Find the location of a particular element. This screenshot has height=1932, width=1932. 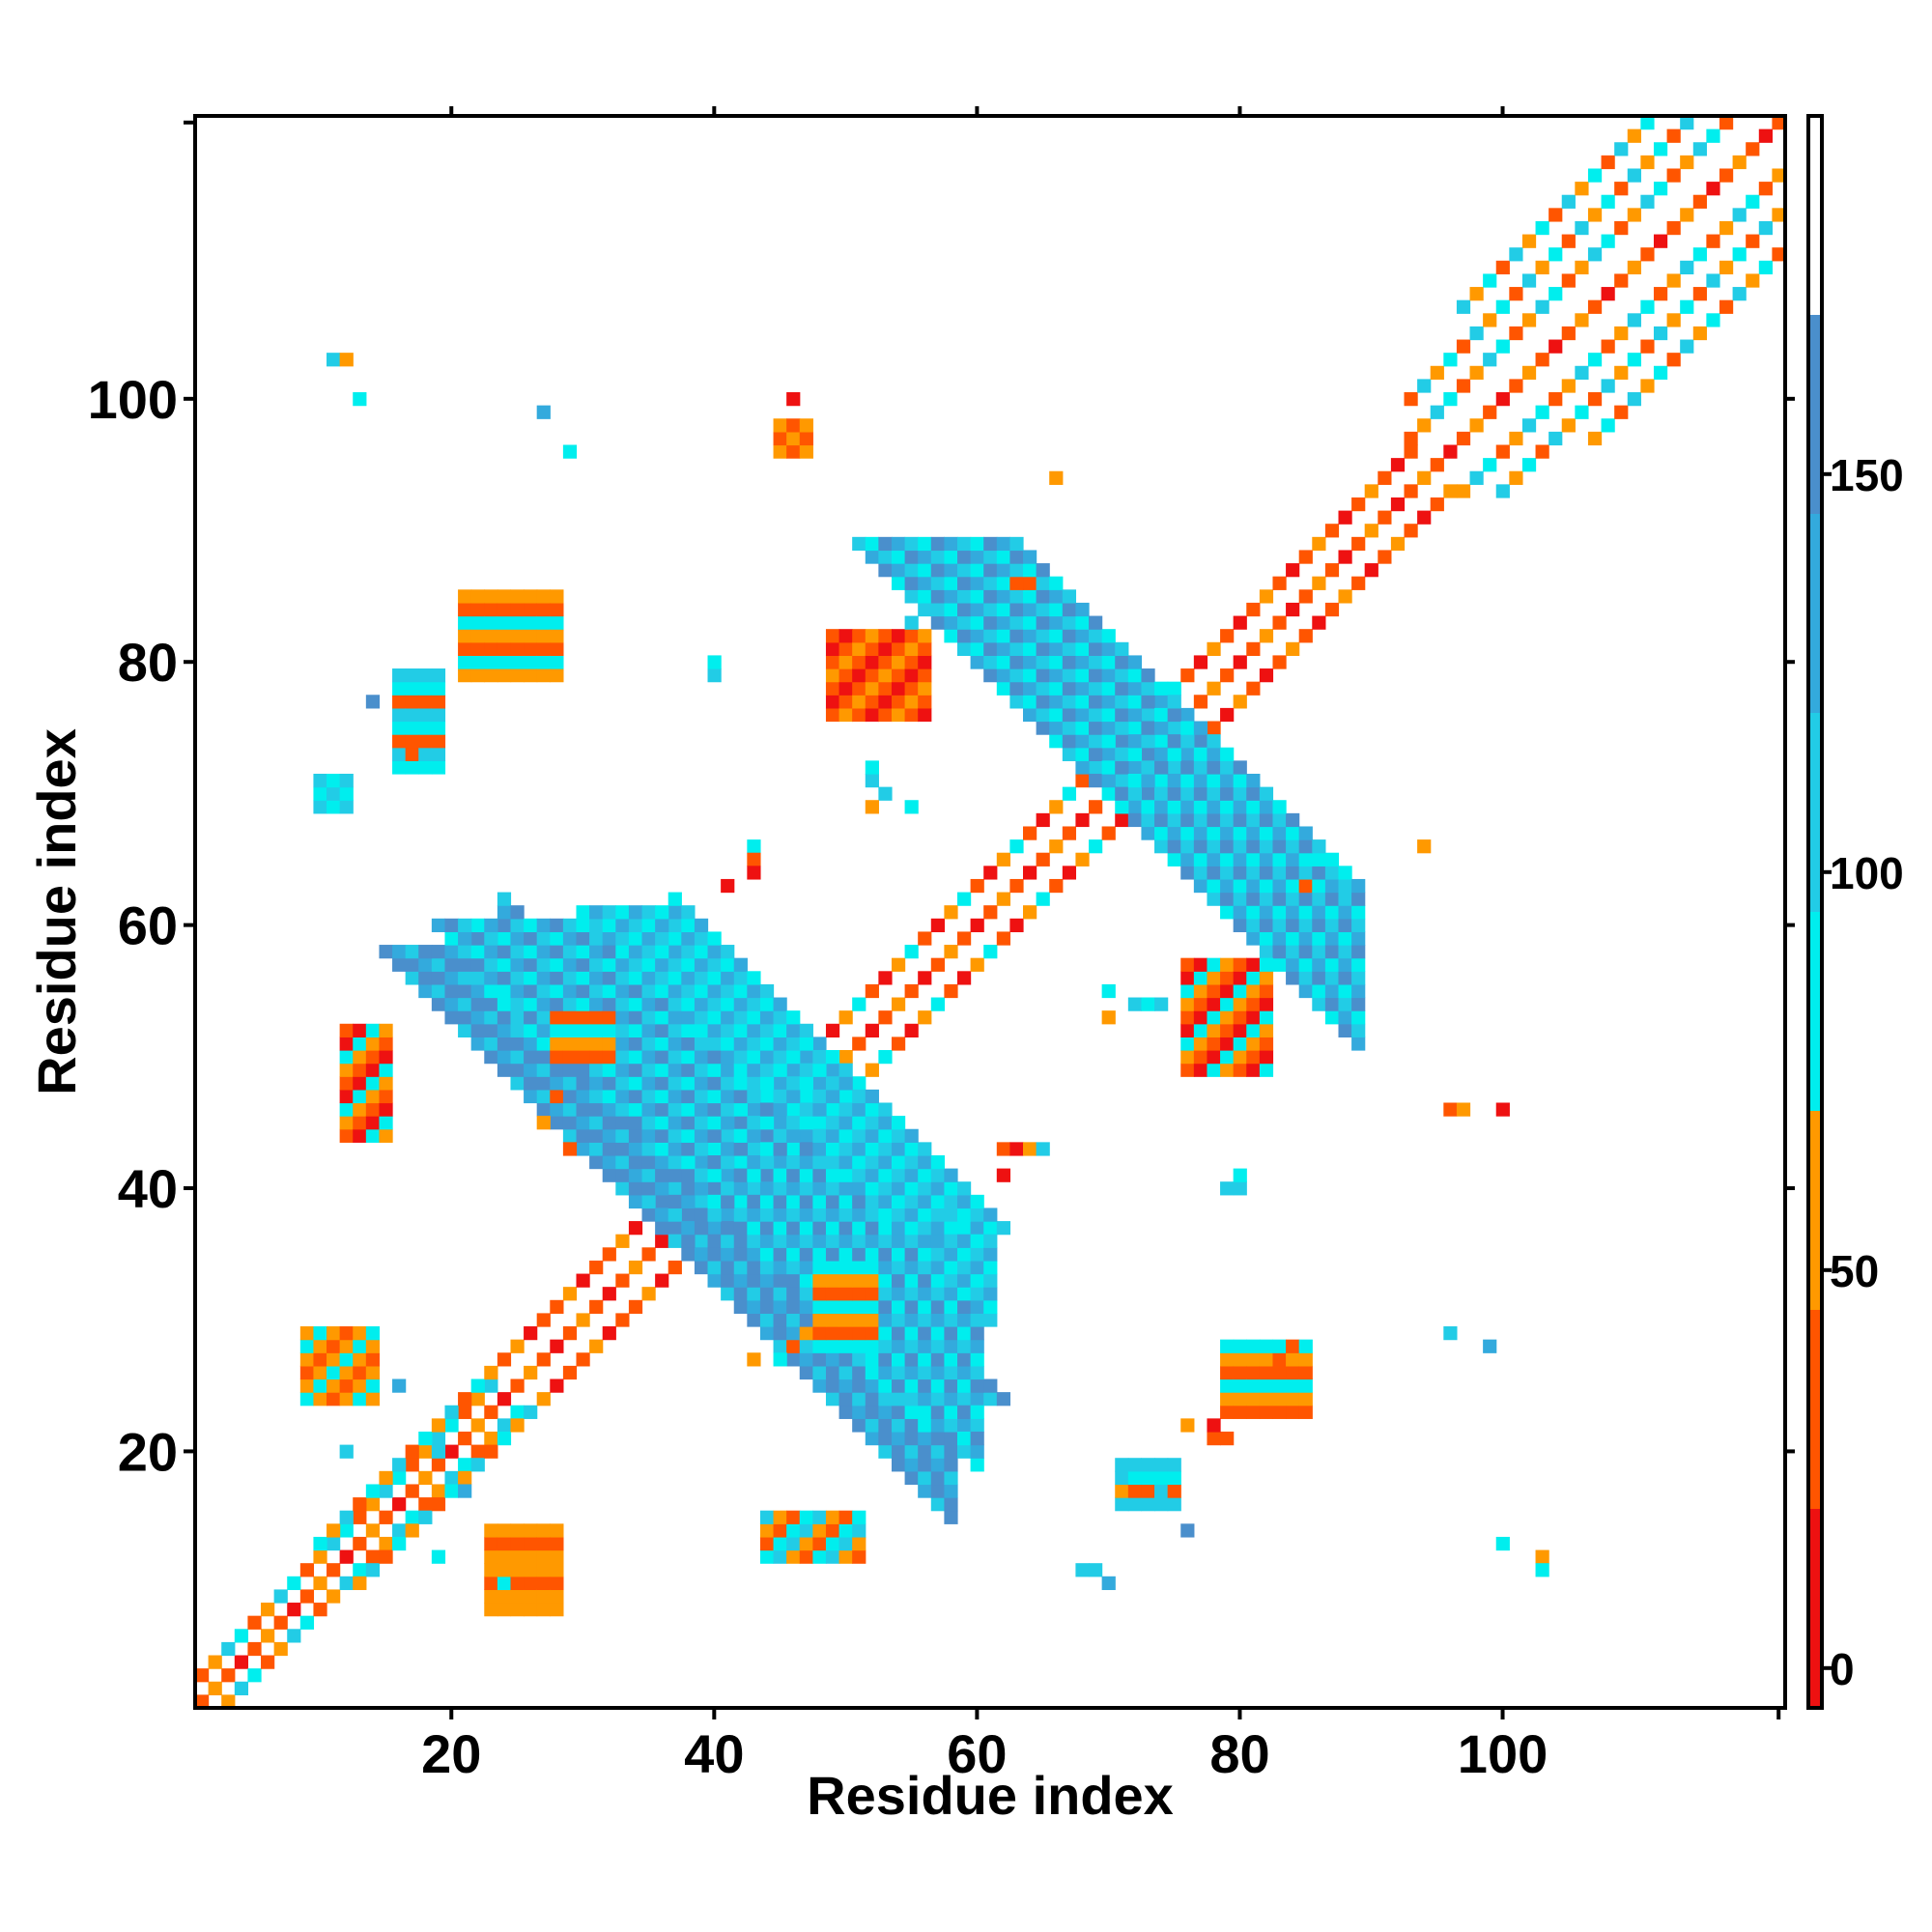

x-tick-label: 60 is located at coordinates (977, 1753).